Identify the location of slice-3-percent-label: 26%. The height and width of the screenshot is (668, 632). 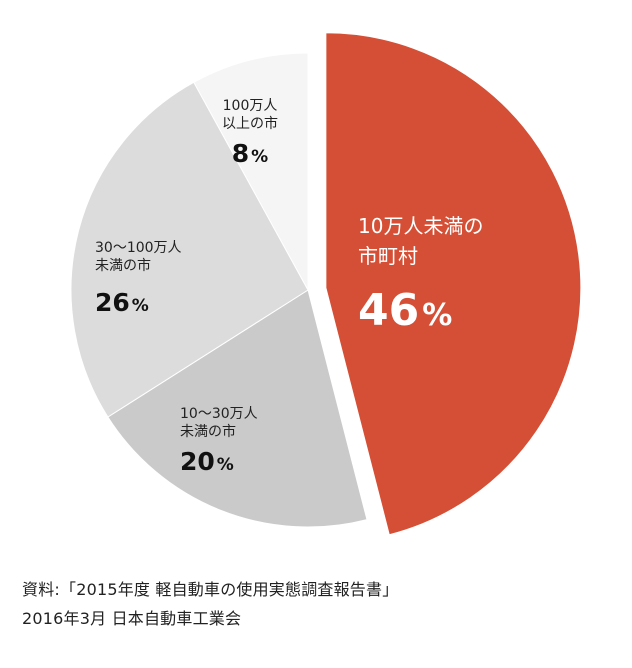
(122, 302).